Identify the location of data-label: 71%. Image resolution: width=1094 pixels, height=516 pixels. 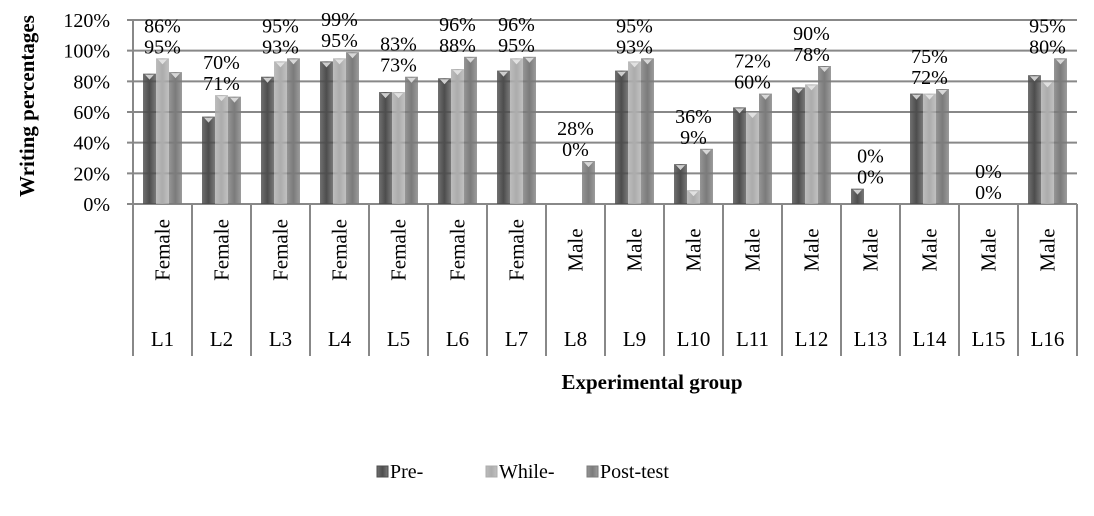
(221, 84).